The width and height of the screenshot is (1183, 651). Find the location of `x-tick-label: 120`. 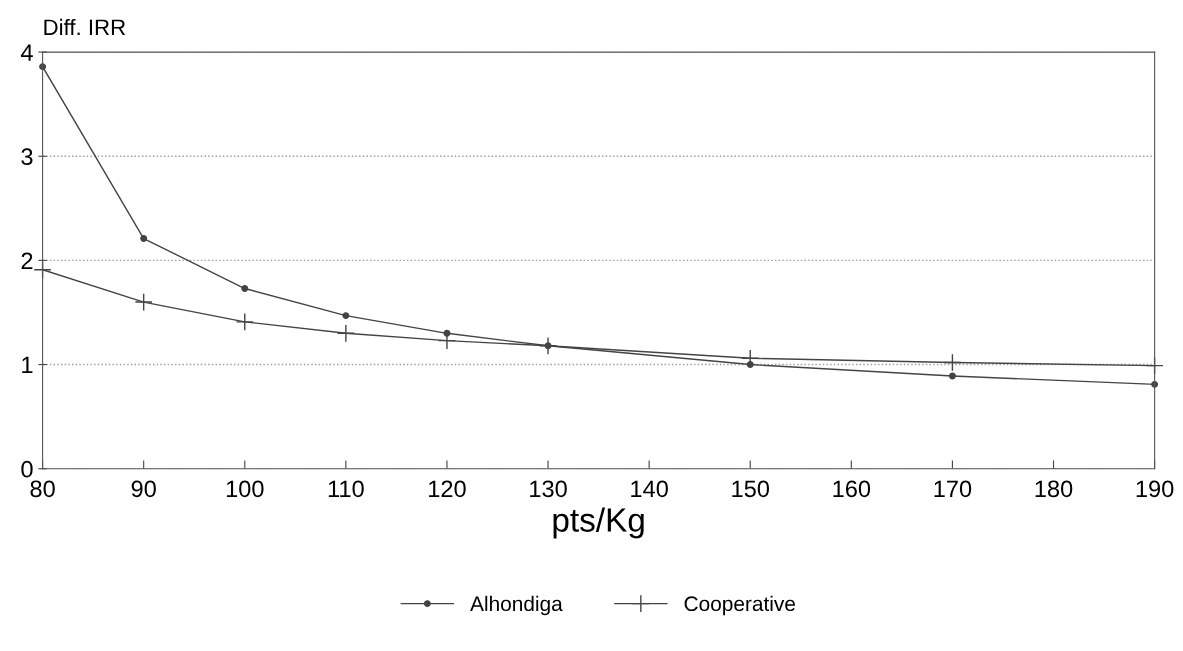

x-tick-label: 120 is located at coordinates (447, 489).